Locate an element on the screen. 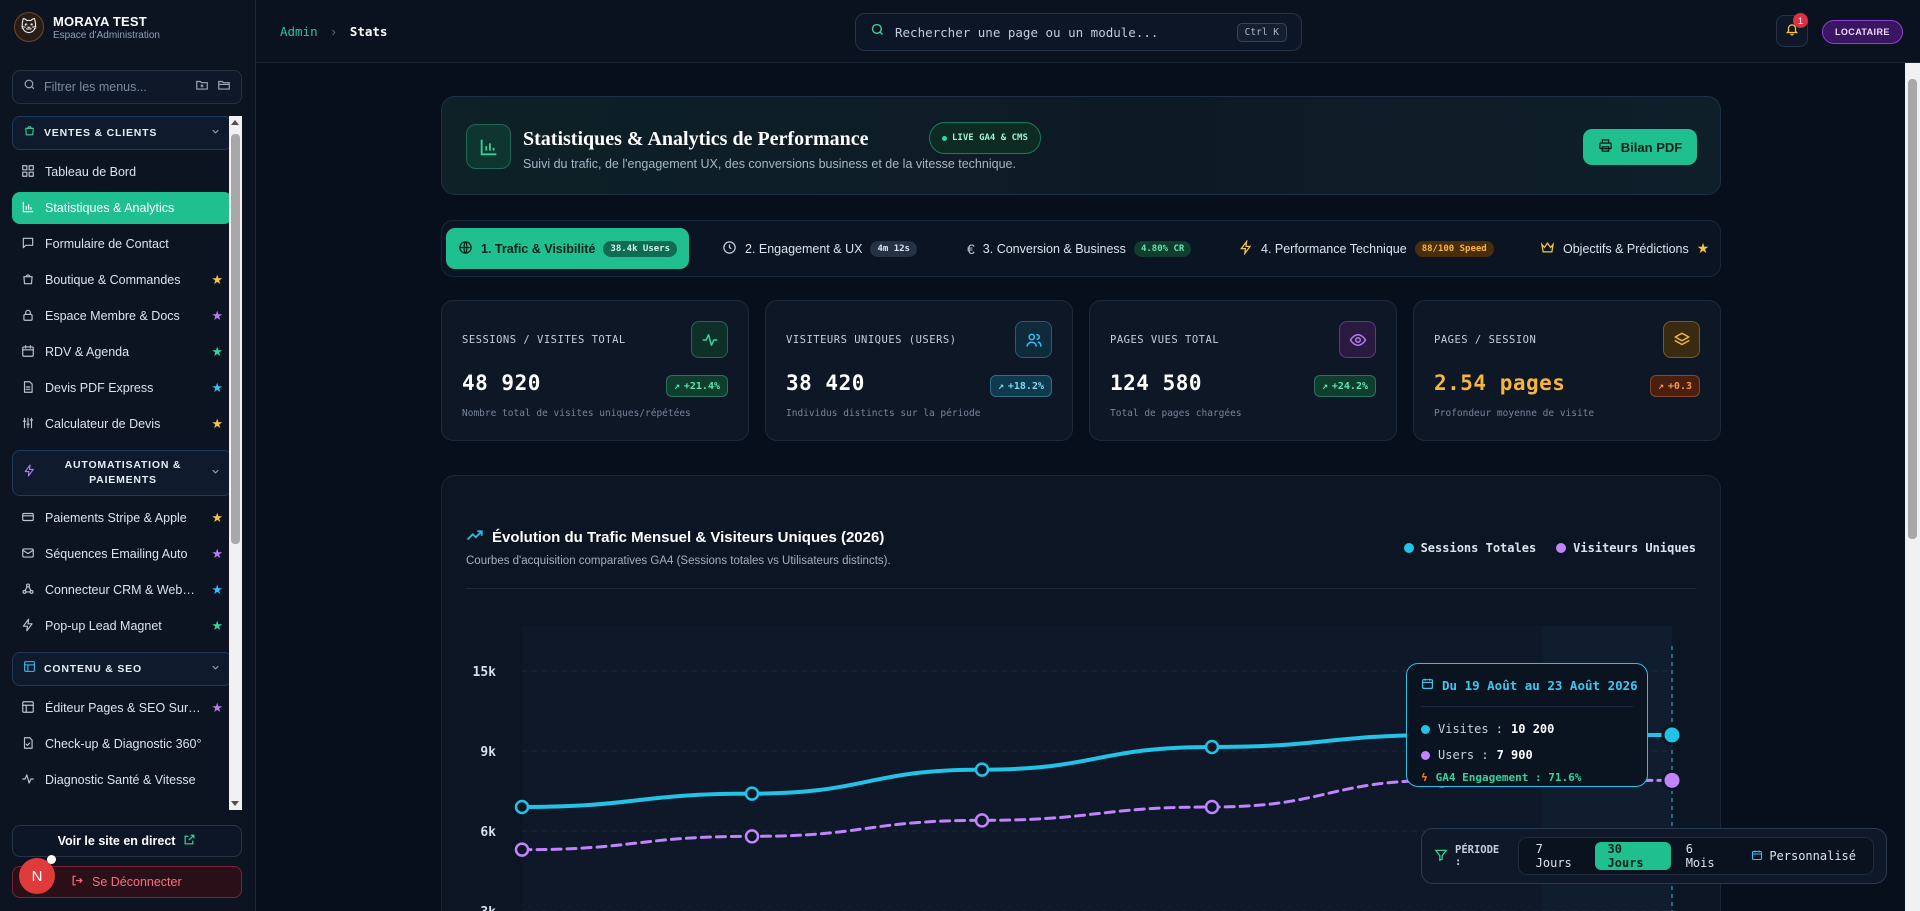 The width and height of the screenshot is (1920, 911). sidebar-item-0-6: Devis PDF Express ★ is located at coordinates (122, 388).